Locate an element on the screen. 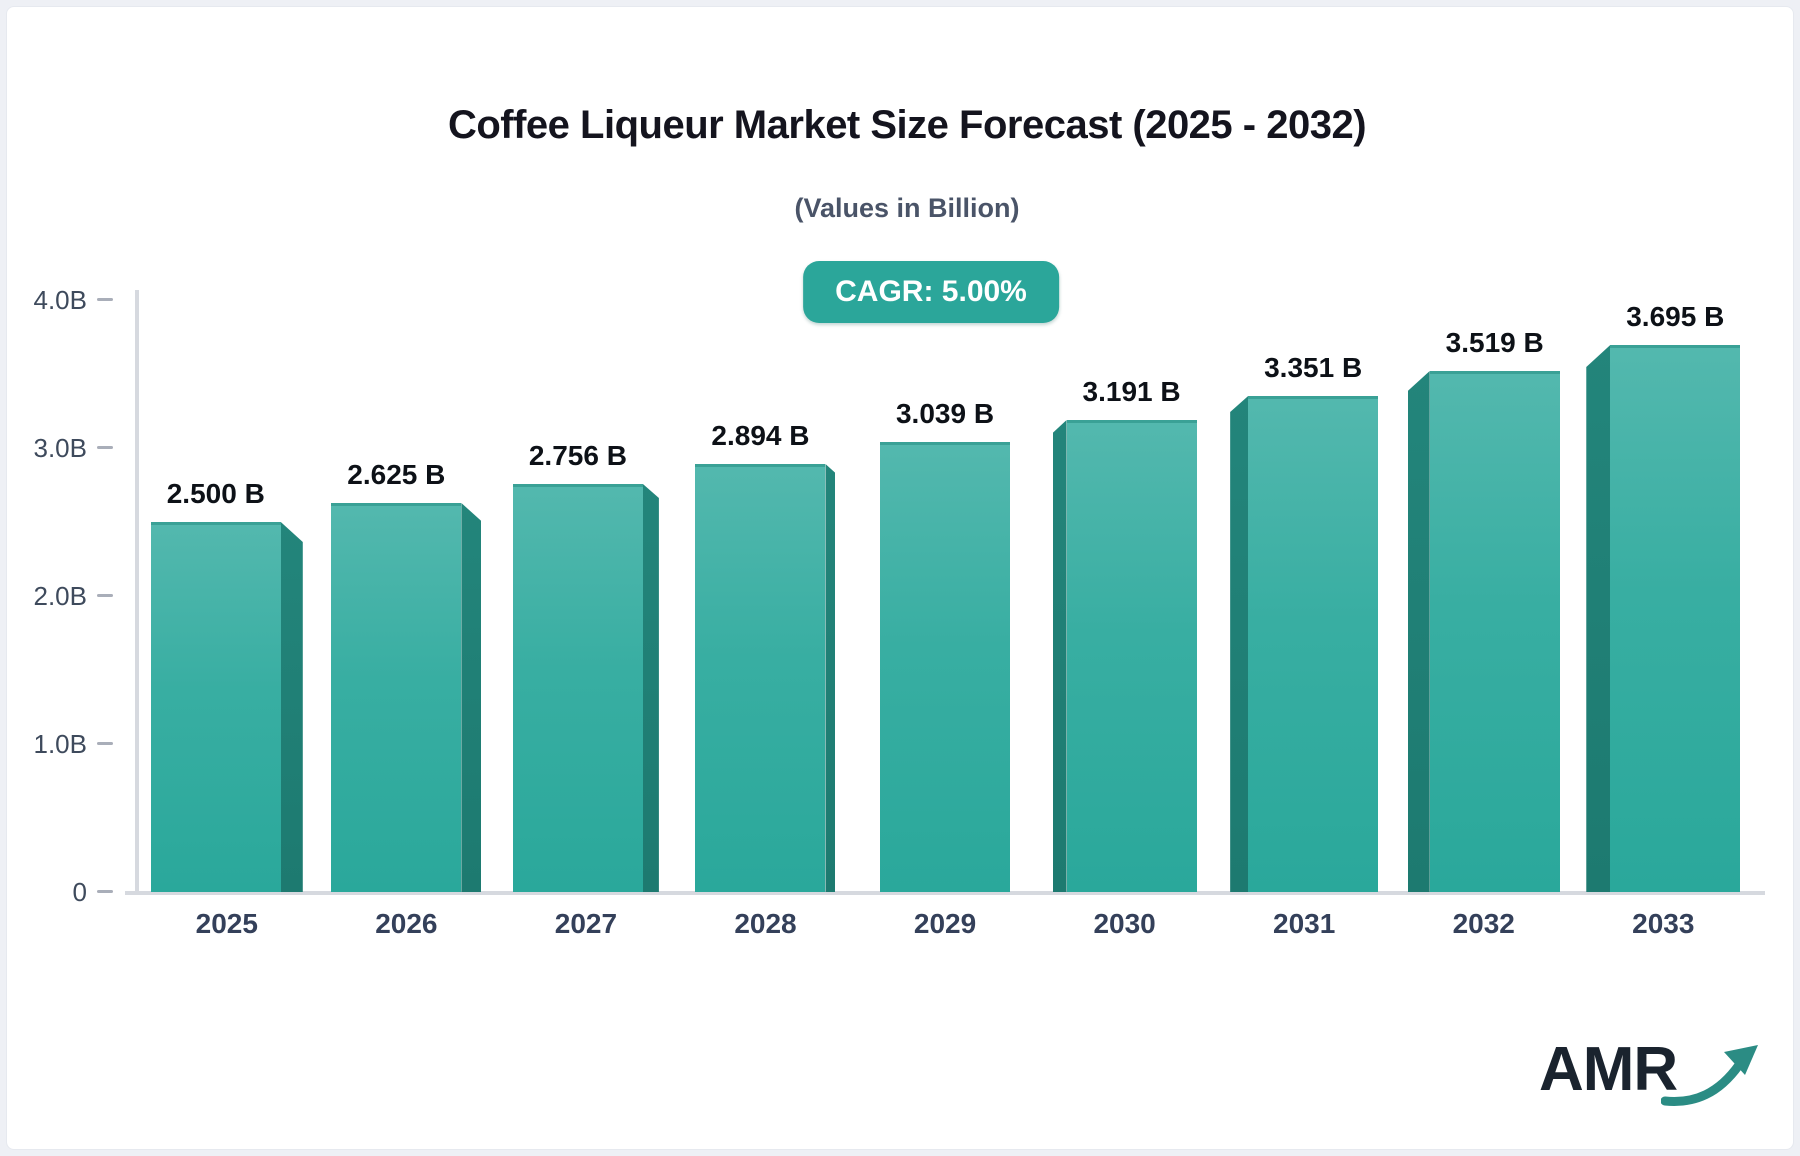  bar-slot-2029: 3.039 B is located at coordinates (945, 596).